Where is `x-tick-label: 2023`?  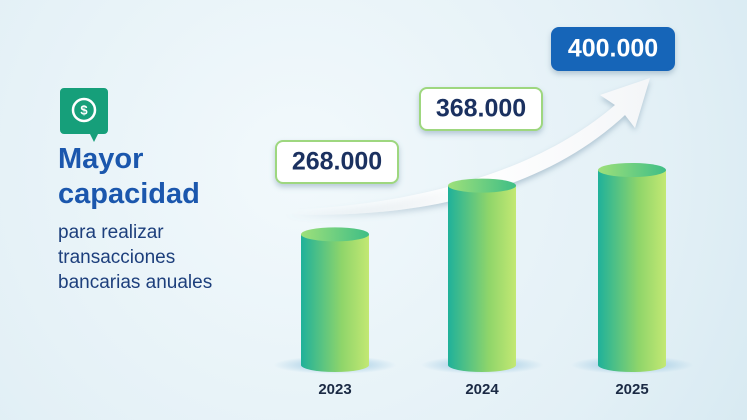
x-tick-label: 2023 is located at coordinates (334, 389).